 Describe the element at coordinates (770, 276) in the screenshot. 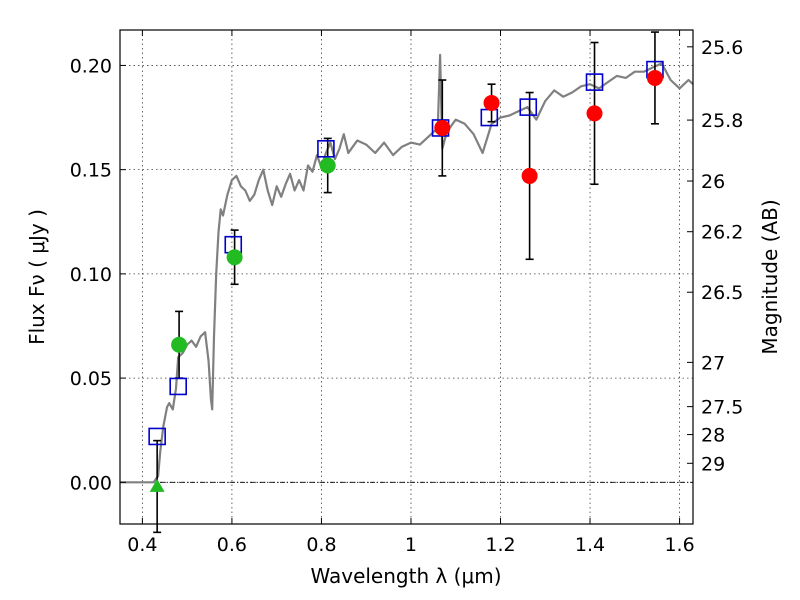

I see `right-axis-title: Magnitude (AB)` at that location.